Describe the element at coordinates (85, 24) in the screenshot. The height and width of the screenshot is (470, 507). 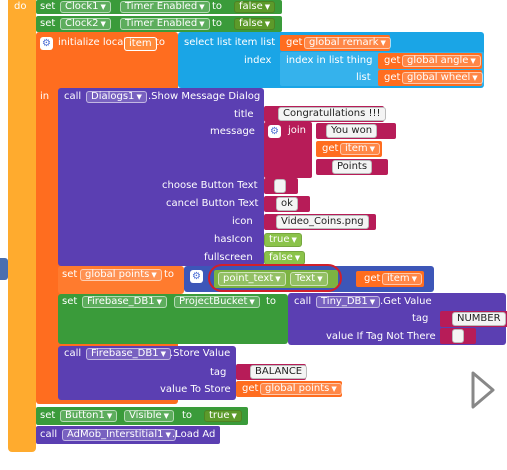
I see `clock2-dropdown: Clock2 ▼` at that location.